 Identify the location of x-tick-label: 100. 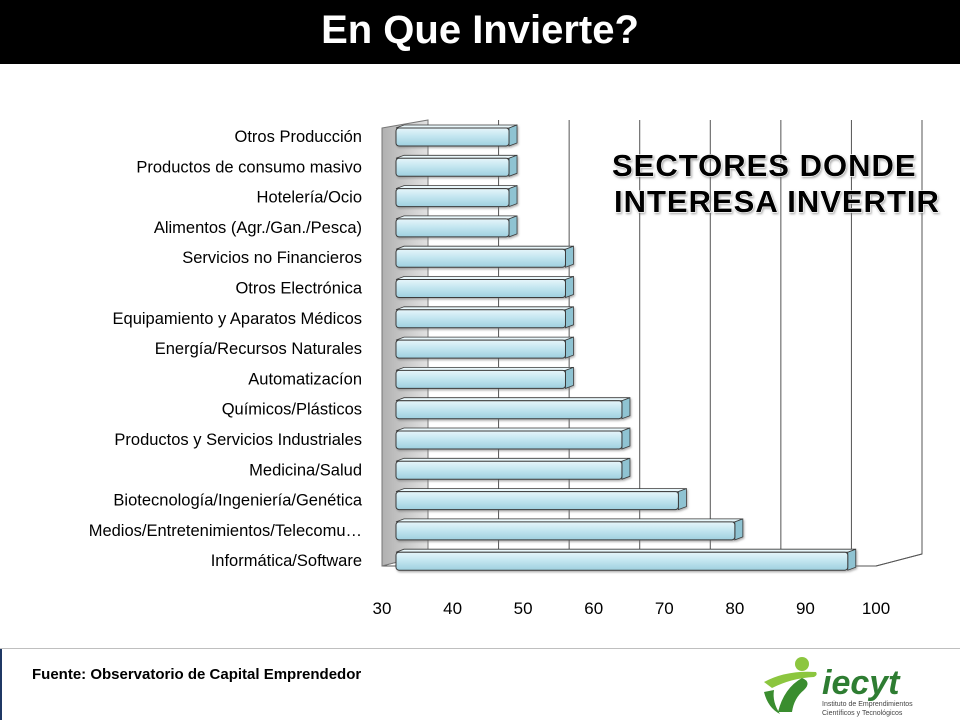
(876, 608).